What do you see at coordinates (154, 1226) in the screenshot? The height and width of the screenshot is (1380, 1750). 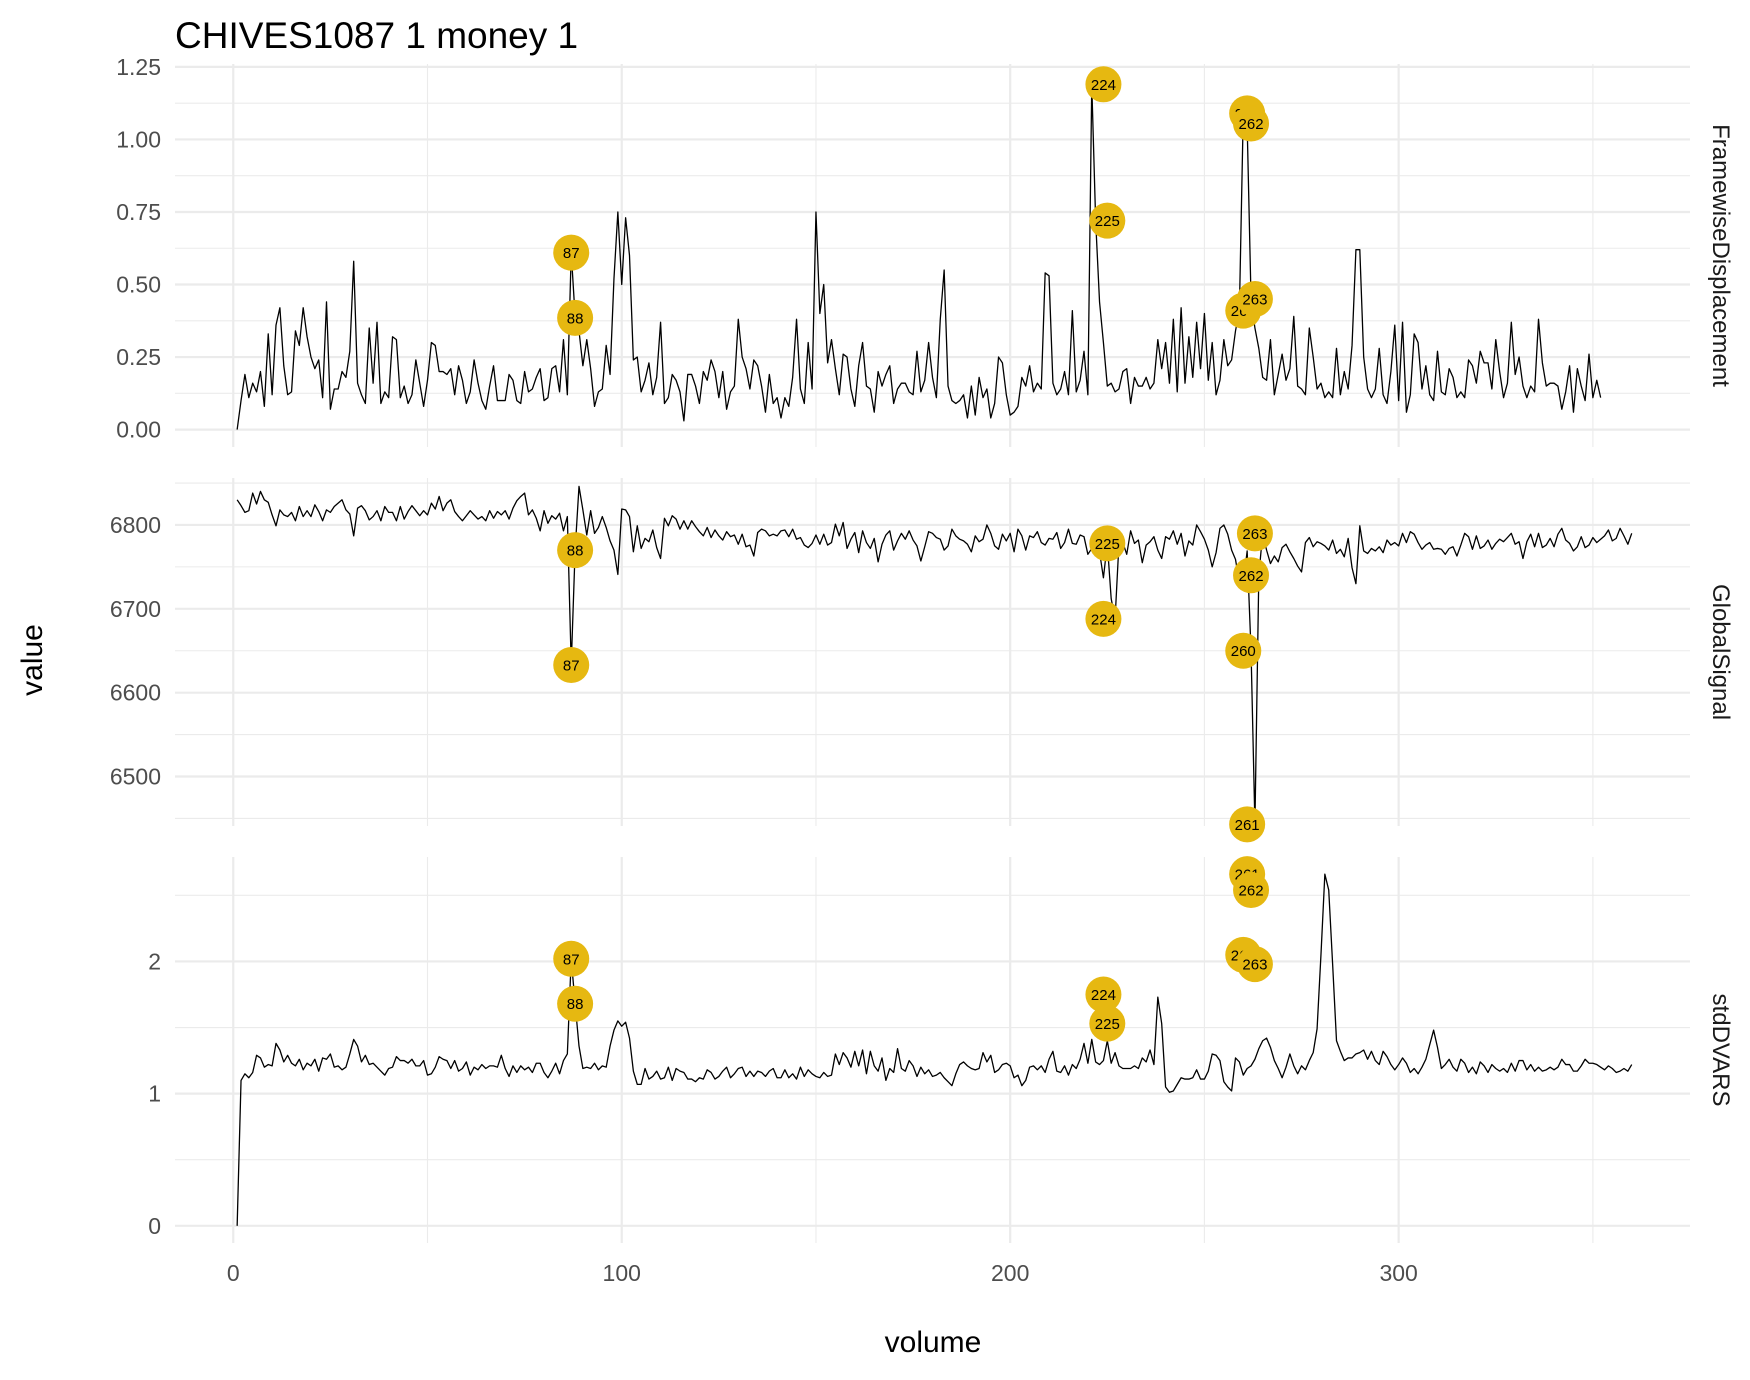 I see `y-tick-label: 0` at bounding box center [154, 1226].